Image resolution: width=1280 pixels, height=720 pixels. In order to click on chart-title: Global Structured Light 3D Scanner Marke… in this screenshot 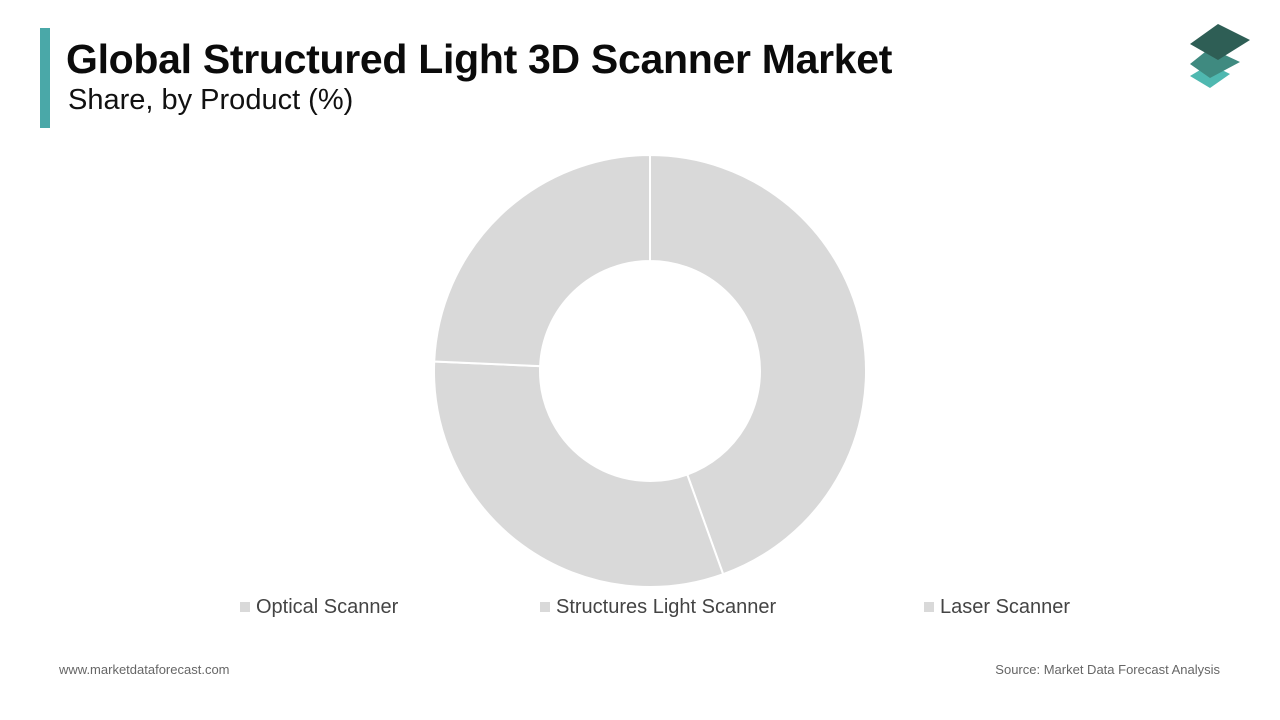, I will do `click(479, 59)`.